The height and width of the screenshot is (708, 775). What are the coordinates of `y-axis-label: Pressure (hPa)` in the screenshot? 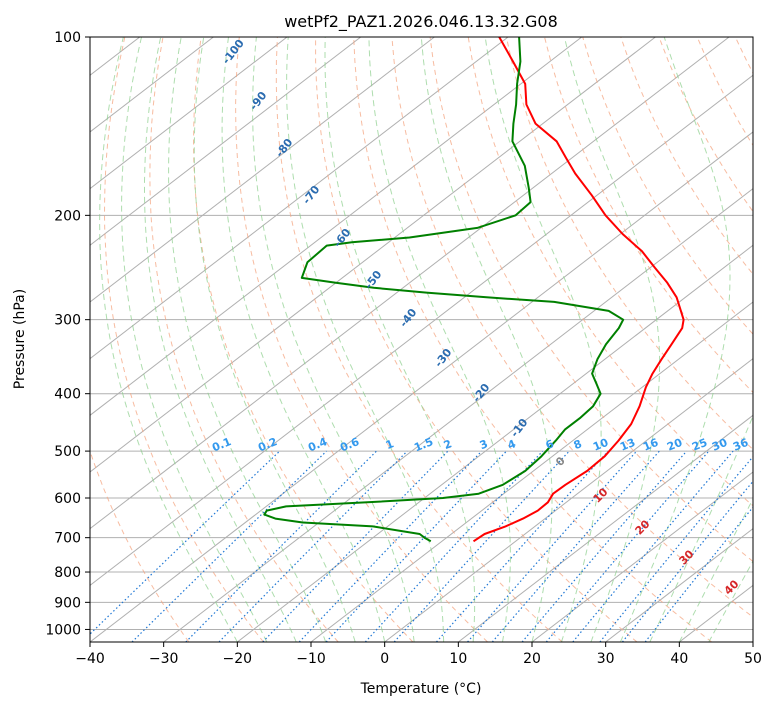 It's located at (20, 339).